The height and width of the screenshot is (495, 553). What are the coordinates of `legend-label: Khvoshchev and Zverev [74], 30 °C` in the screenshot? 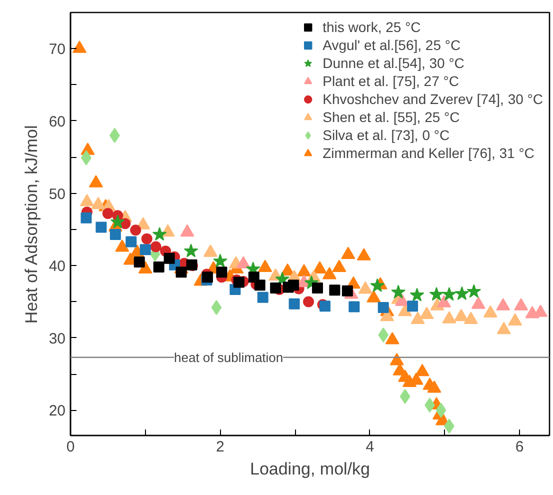 It's located at (432, 99).